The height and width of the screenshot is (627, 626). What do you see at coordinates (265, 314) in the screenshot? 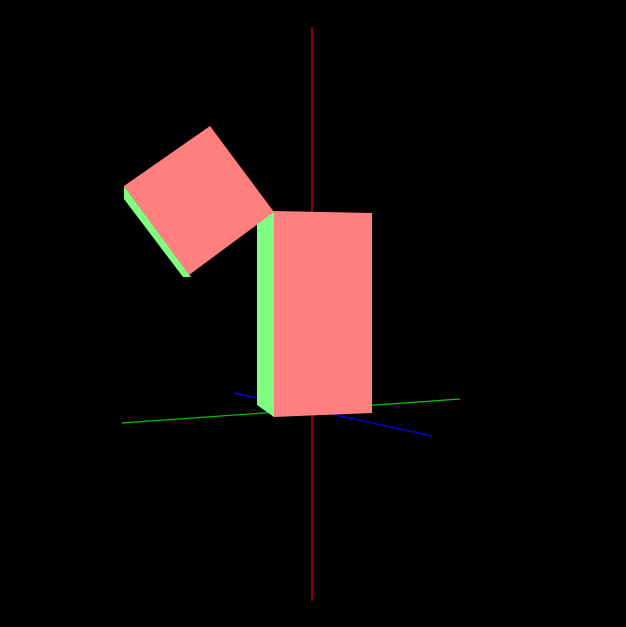
I see `upright-box-side-face` at bounding box center [265, 314].